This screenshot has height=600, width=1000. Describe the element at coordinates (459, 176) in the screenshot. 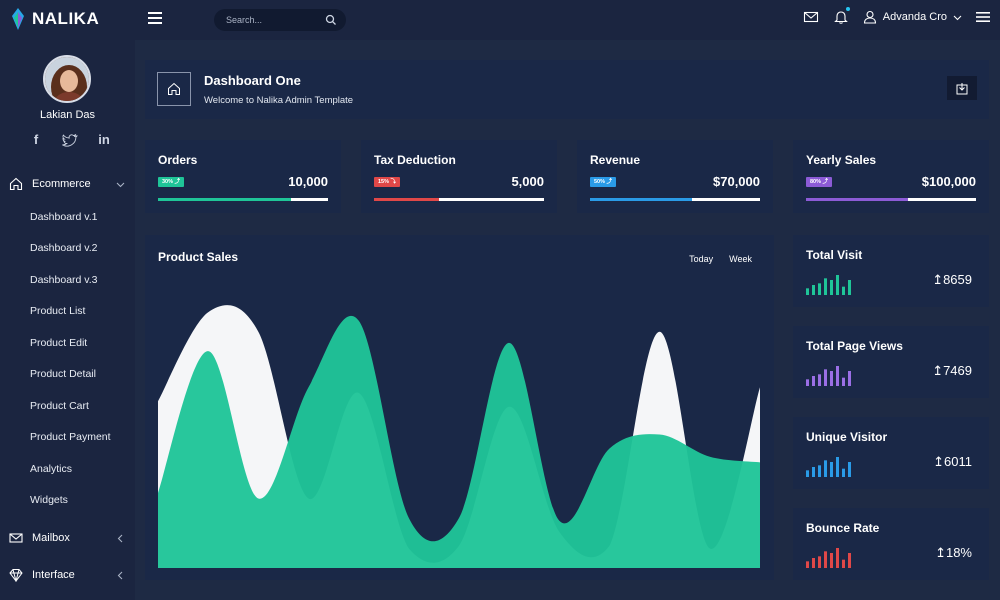

I see `stat-card-tax-deduction: Tax Deduction 15% ⤵ 5,000` at that location.